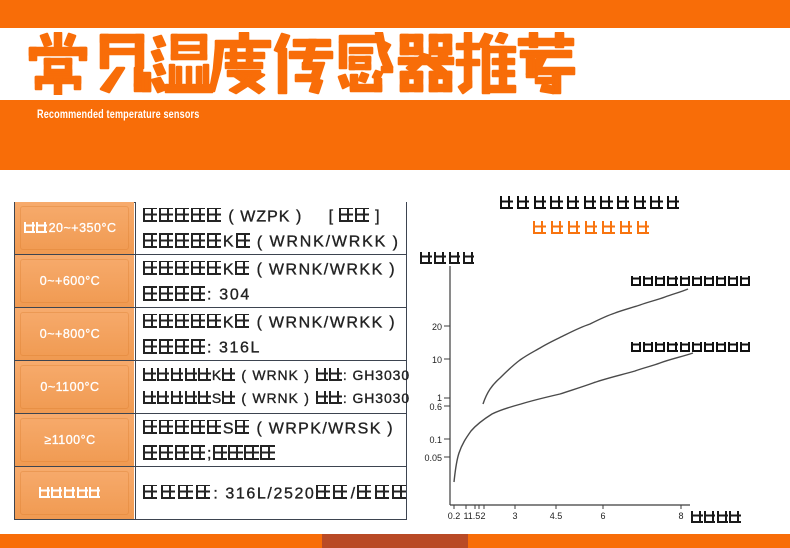 The width and height of the screenshot is (790, 548). I want to click on svg-text: 10, so click(437, 360).